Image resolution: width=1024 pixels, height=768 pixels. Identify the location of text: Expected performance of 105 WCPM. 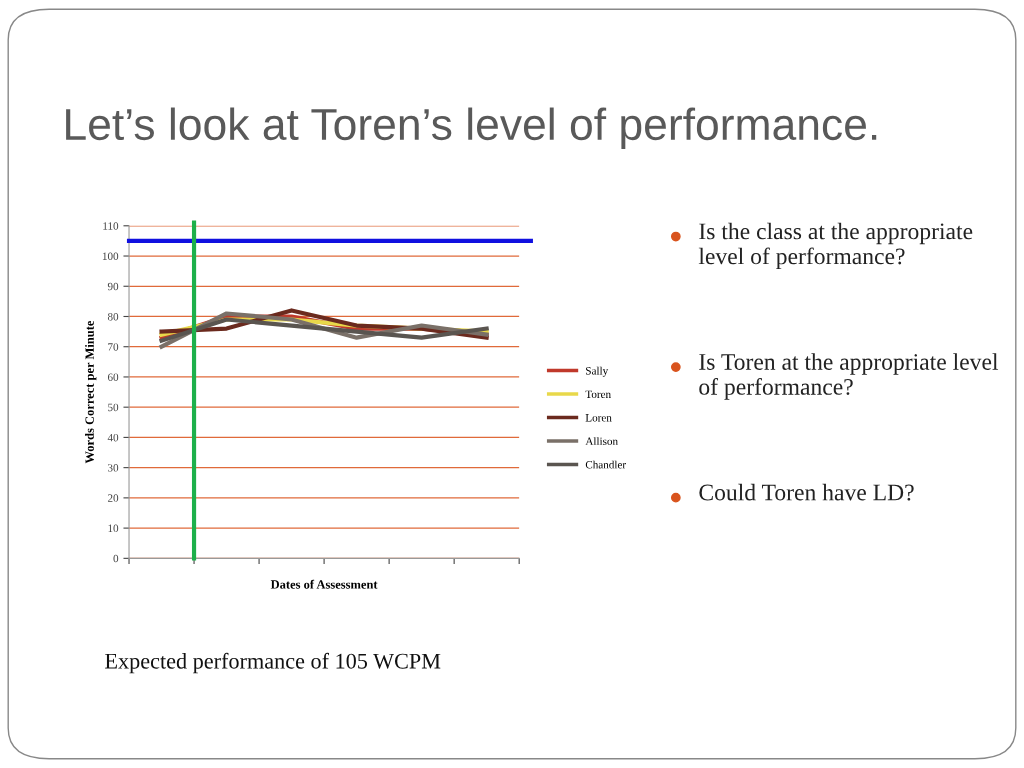
(273, 663).